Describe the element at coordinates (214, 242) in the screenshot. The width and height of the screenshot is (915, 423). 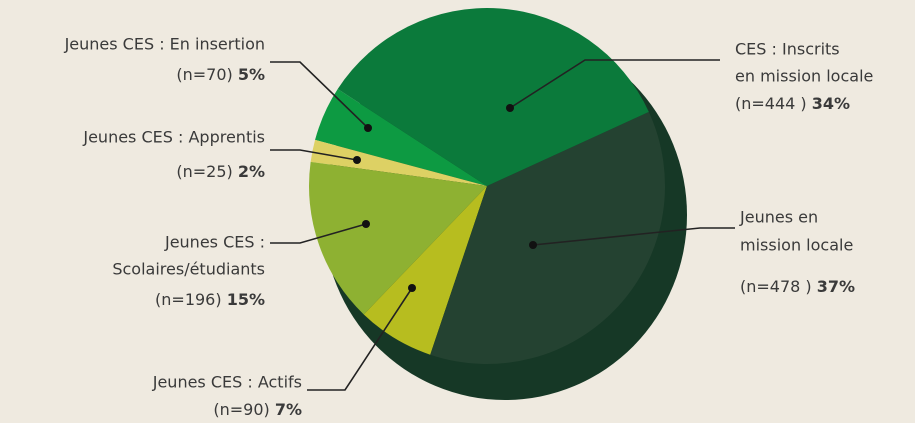
I see `slice-label: Jeunes CES :` at that location.